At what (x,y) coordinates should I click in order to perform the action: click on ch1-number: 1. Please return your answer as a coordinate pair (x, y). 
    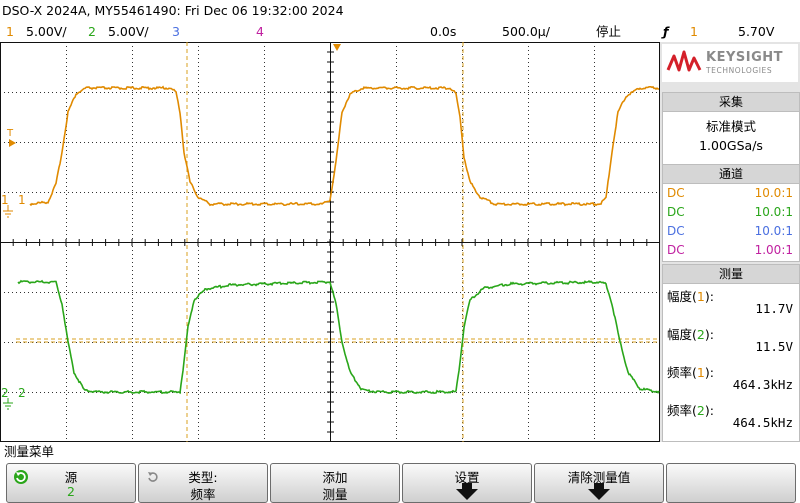
    Looking at the image, I should click on (10, 31).